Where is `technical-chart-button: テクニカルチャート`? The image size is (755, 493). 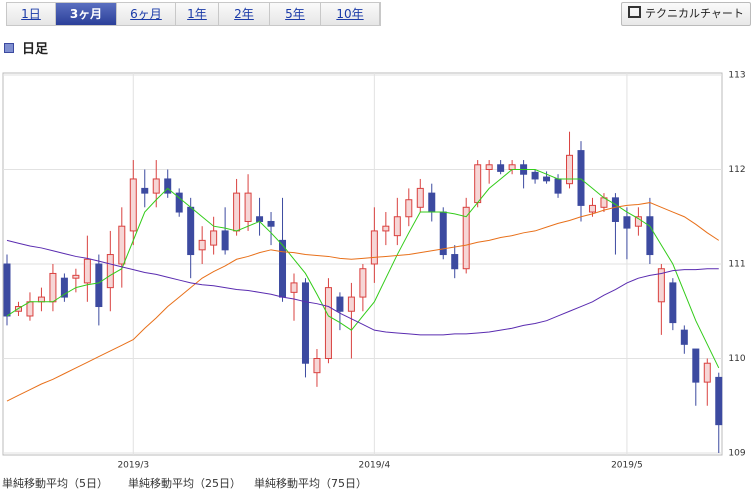 technical-chart-button: テクニカルチャート is located at coordinates (686, 14).